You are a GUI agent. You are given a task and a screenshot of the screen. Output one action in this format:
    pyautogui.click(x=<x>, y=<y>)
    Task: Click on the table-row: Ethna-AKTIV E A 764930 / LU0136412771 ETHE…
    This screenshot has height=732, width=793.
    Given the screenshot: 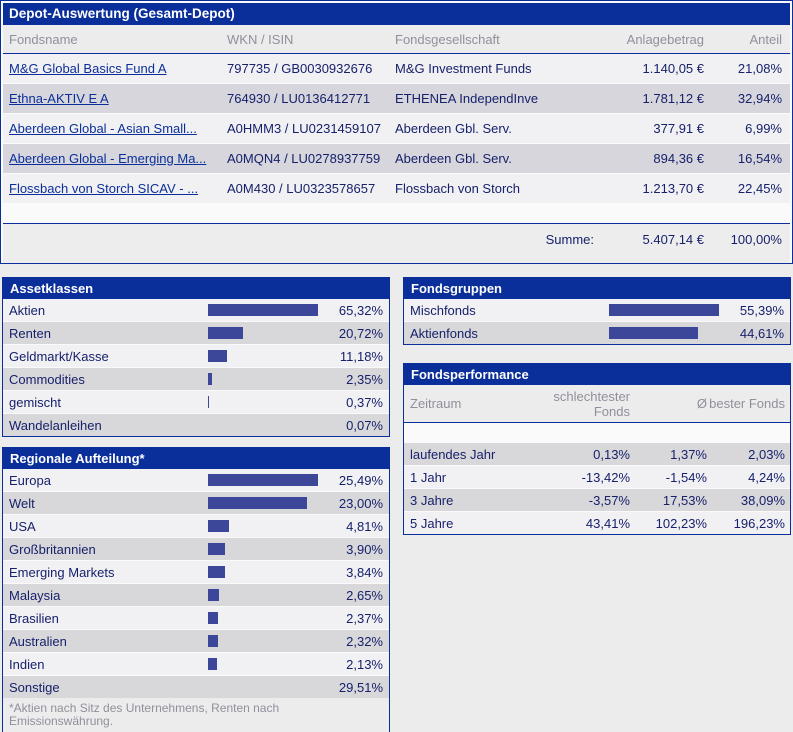 What is the action you would take?
    pyautogui.click(x=396, y=99)
    